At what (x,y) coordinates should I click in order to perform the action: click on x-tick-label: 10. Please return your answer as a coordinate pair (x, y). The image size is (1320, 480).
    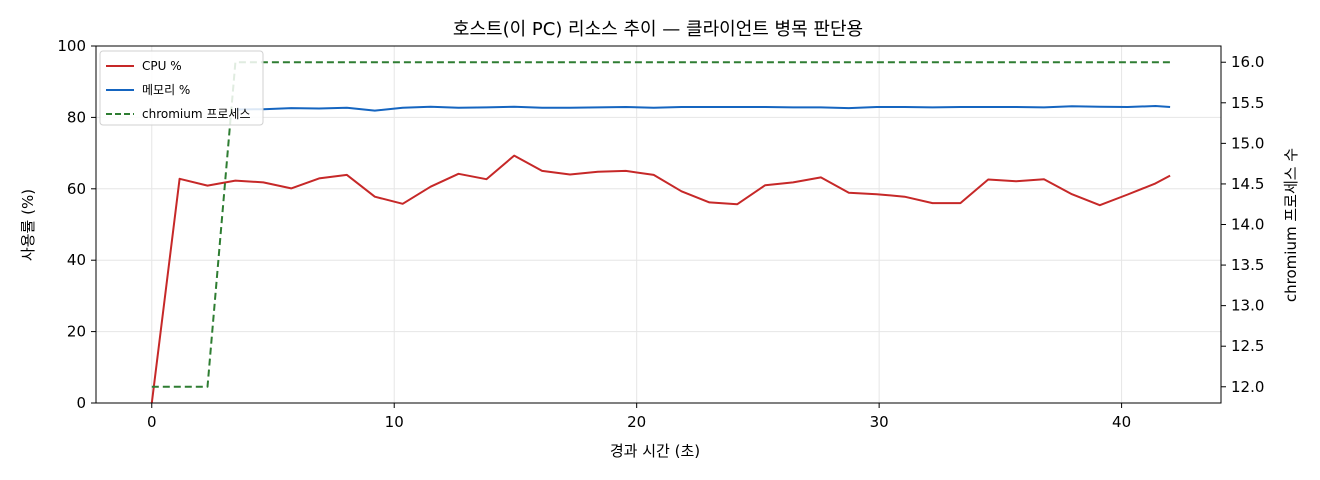
    Looking at the image, I should click on (394, 422).